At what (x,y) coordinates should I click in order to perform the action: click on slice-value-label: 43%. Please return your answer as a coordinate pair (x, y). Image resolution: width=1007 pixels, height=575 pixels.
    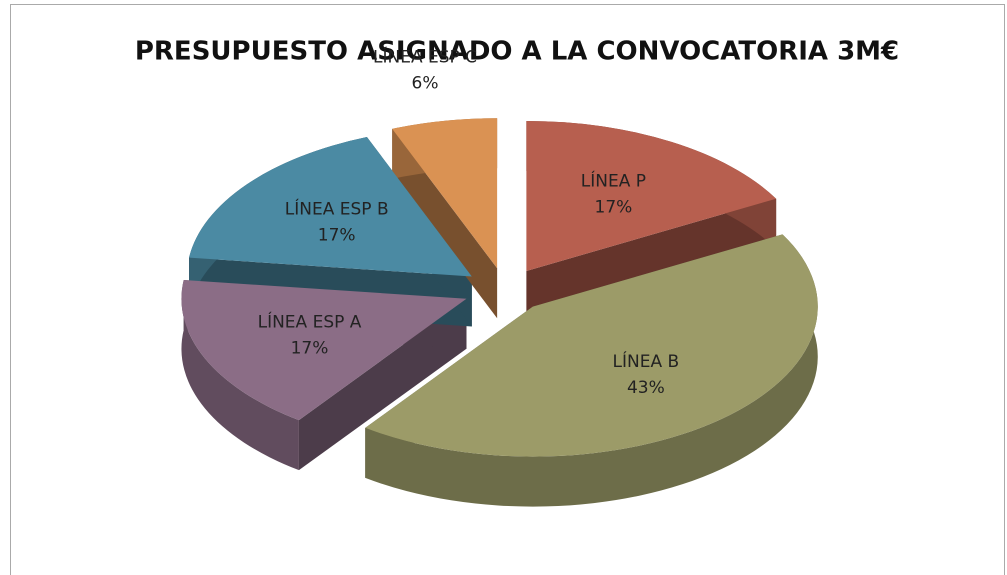
    Looking at the image, I should click on (646, 388).